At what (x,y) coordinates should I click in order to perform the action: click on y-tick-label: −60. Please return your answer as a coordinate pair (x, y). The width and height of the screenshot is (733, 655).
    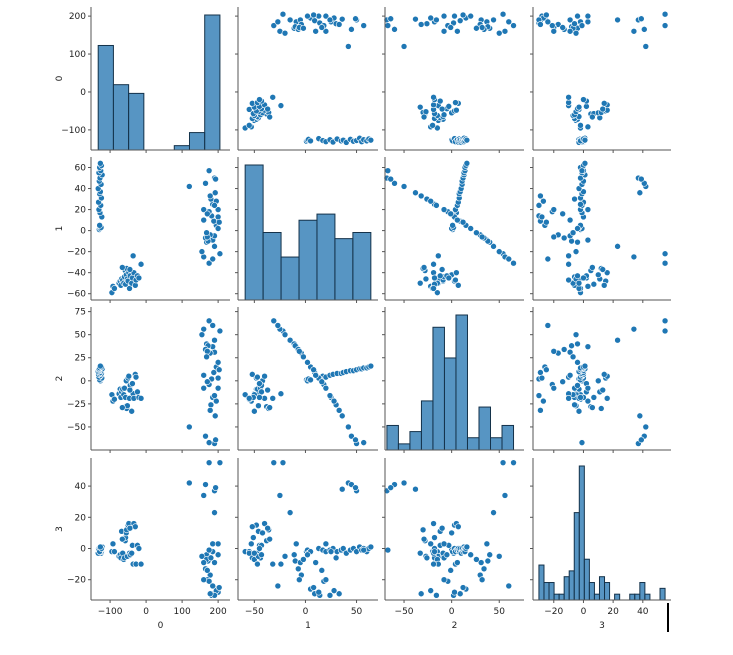
    Looking at the image, I should click on (76, 295).